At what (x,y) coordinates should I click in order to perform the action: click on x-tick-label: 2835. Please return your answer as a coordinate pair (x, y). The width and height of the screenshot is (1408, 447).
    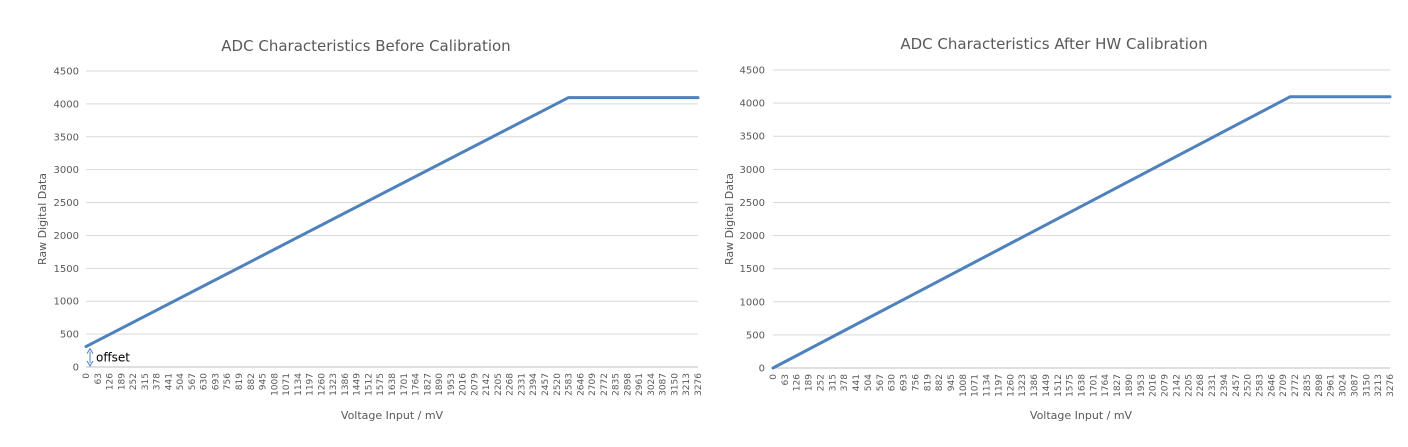
    Looking at the image, I should click on (617, 384).